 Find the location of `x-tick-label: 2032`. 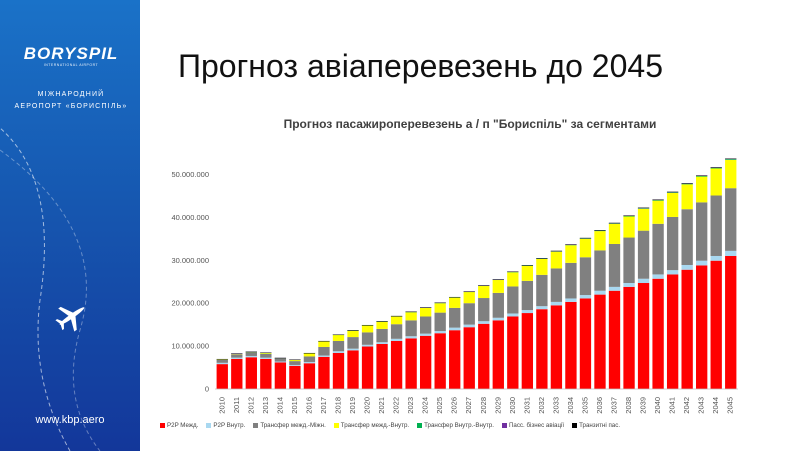

x-tick-label: 2032 is located at coordinates (541, 405).